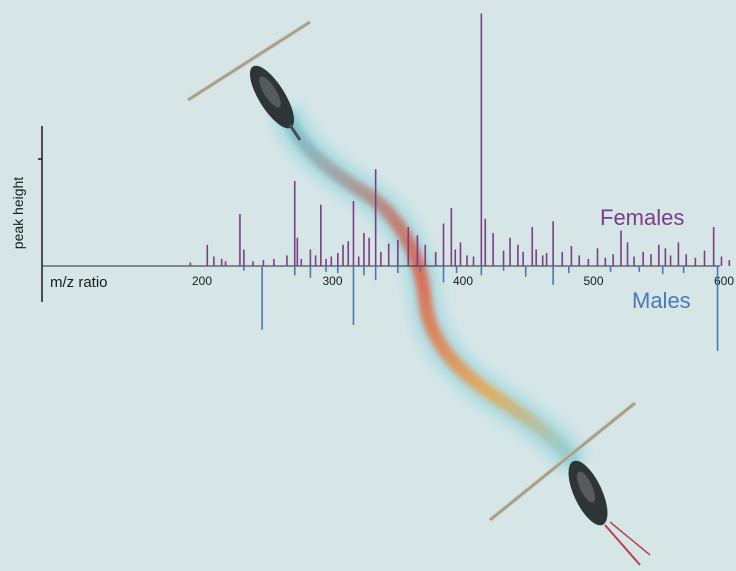 Image resolution: width=736 pixels, height=571 pixels. What do you see at coordinates (642, 217) in the screenshot?
I see `legend-females: Females` at bounding box center [642, 217].